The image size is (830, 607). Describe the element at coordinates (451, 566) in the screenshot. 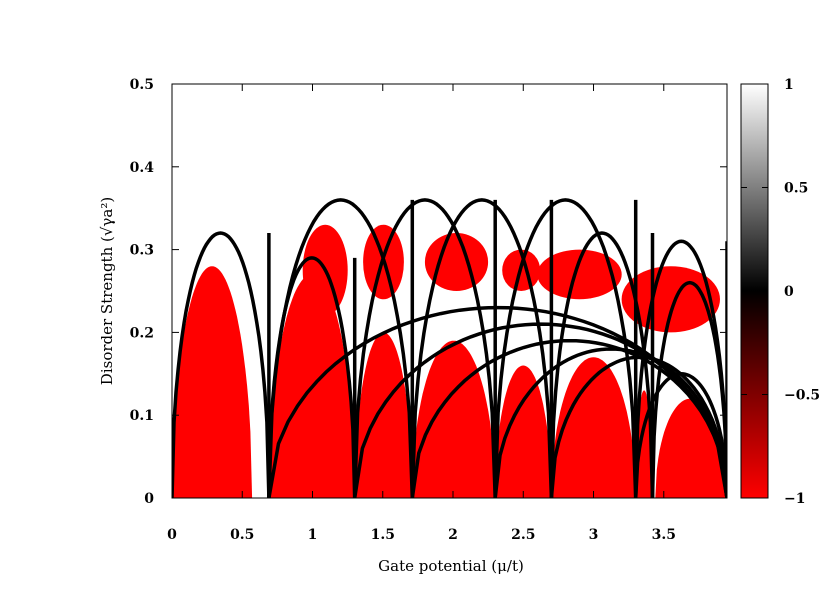

I see `x-axis-label: Gate potential (μ/t)` at that location.